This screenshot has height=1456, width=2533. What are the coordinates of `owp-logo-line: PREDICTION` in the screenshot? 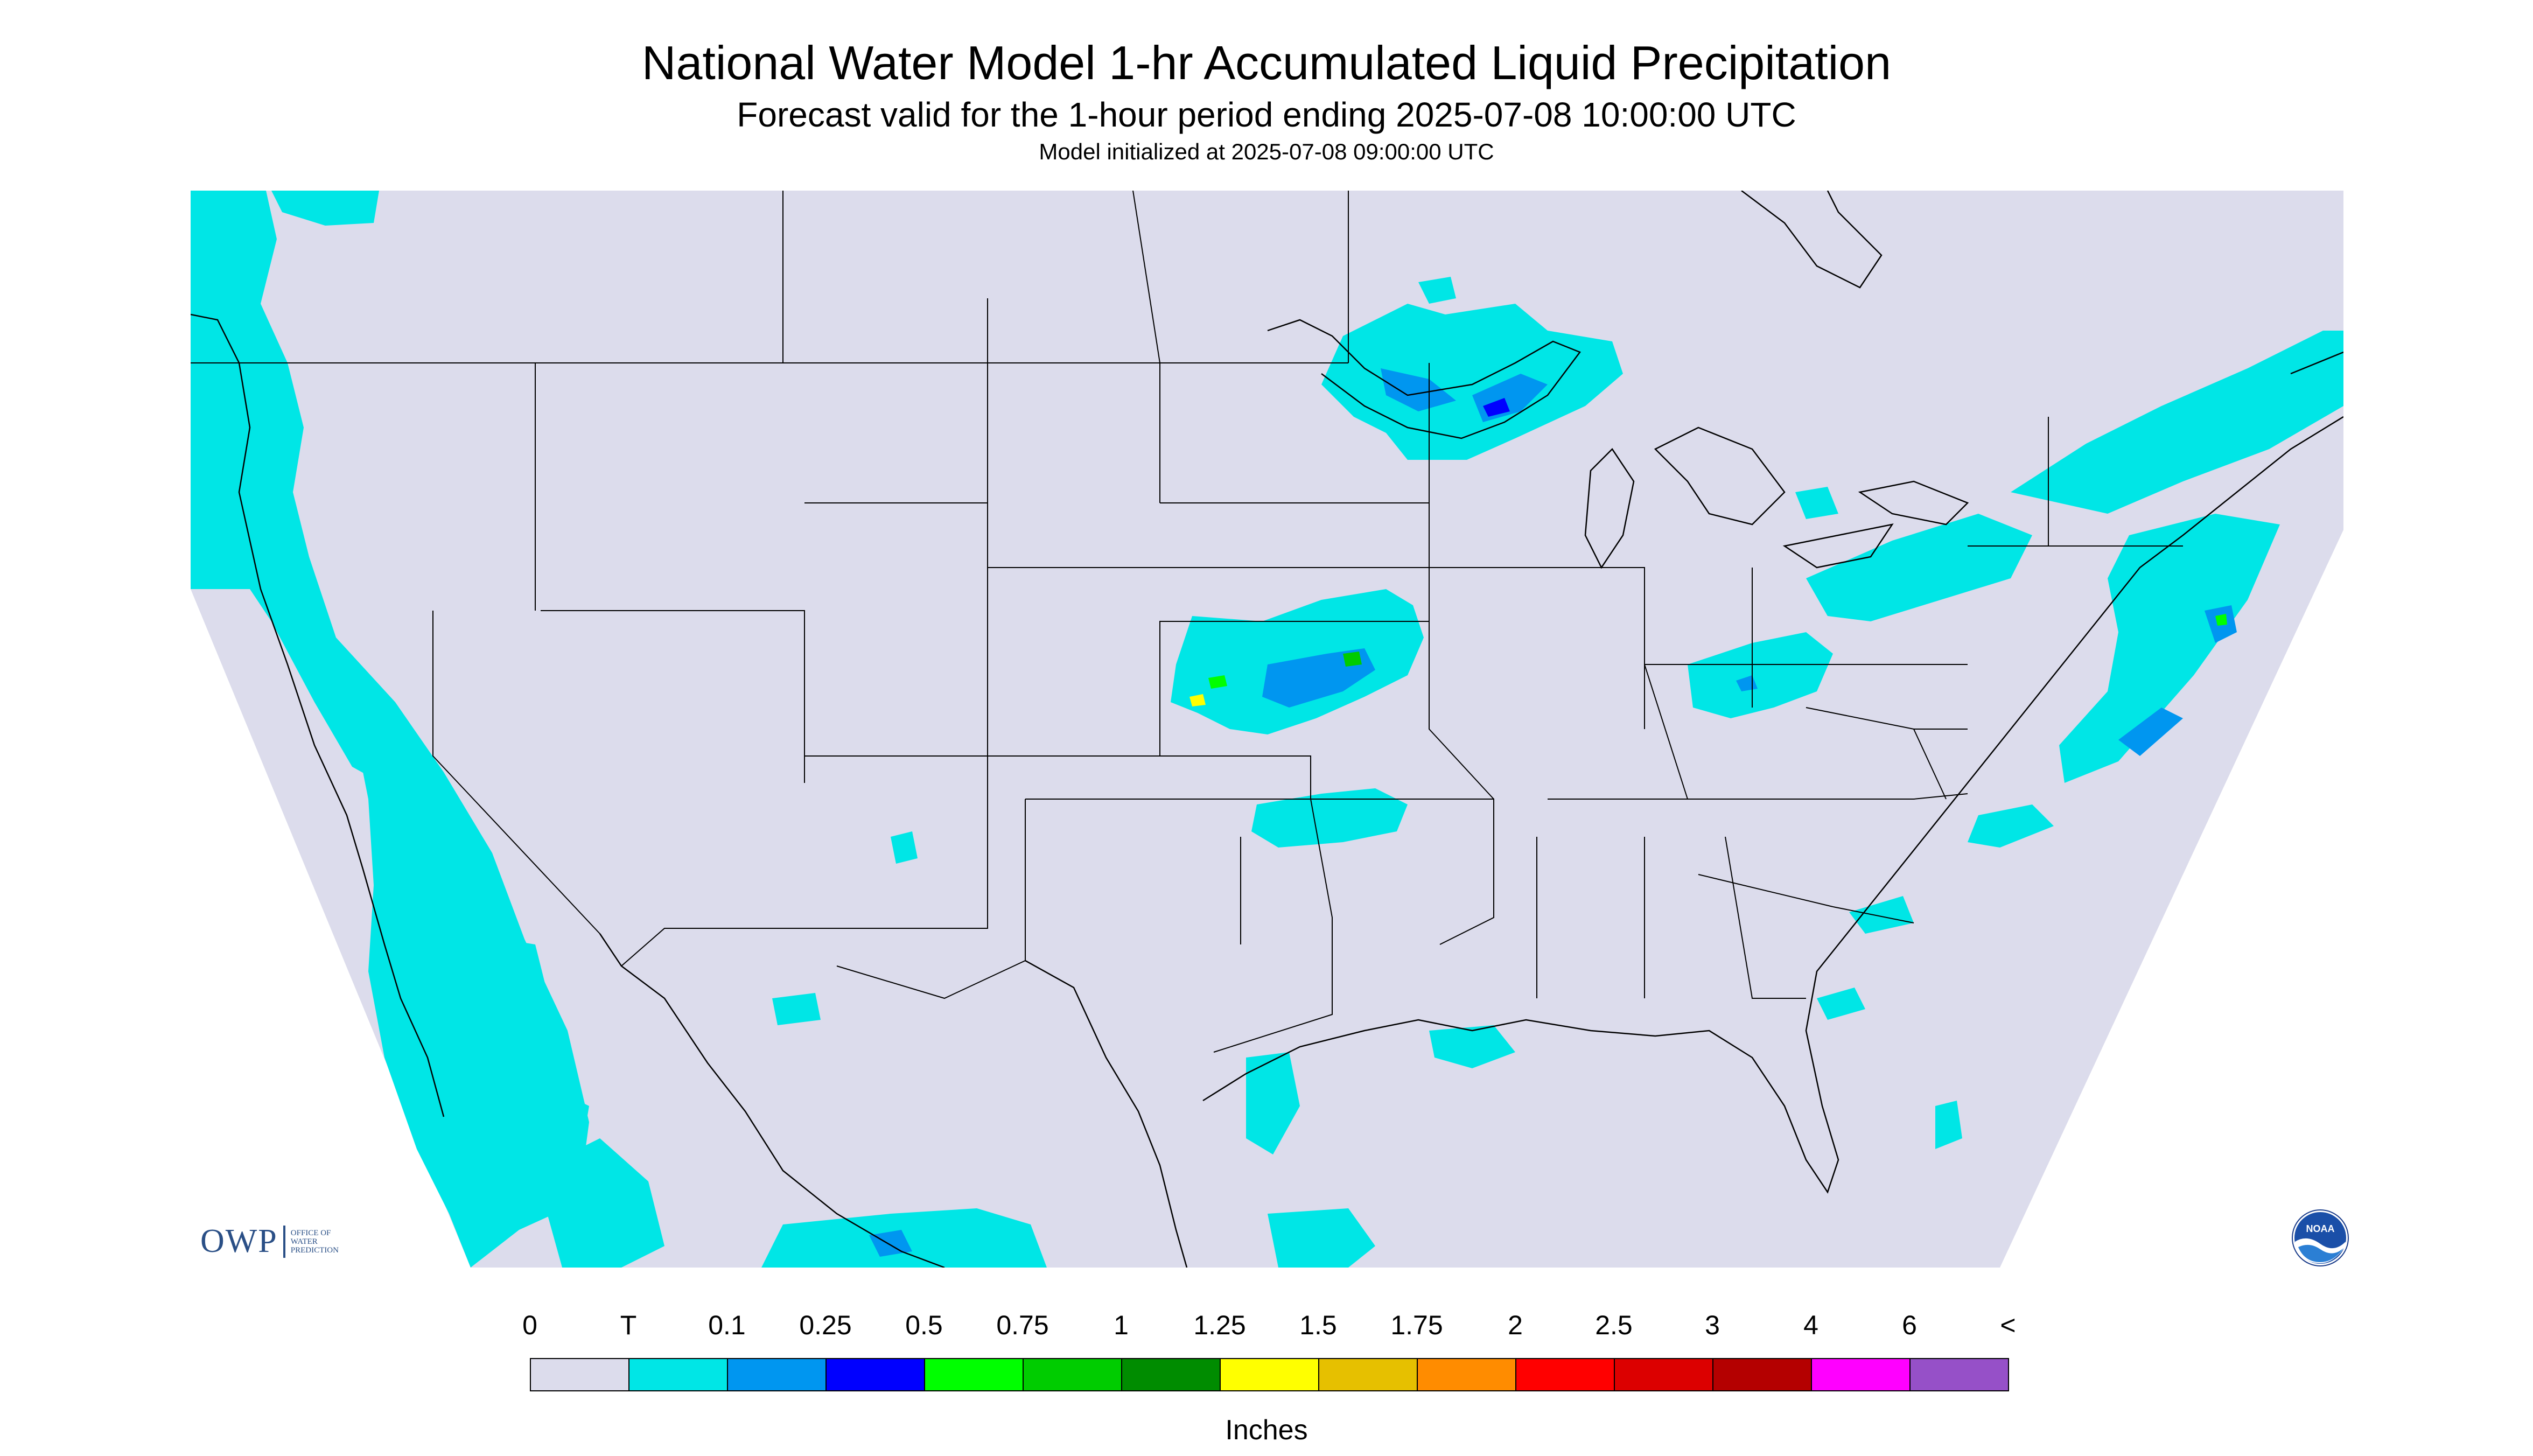 It's located at (314, 1250).